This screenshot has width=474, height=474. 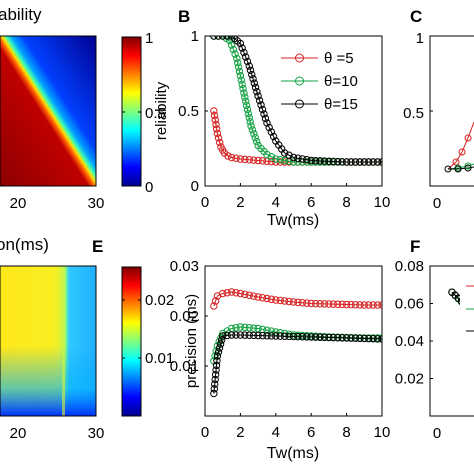 What do you see at coordinates (276, 202) in the screenshot?
I see `panel-B-xtick-label: 4` at bounding box center [276, 202].